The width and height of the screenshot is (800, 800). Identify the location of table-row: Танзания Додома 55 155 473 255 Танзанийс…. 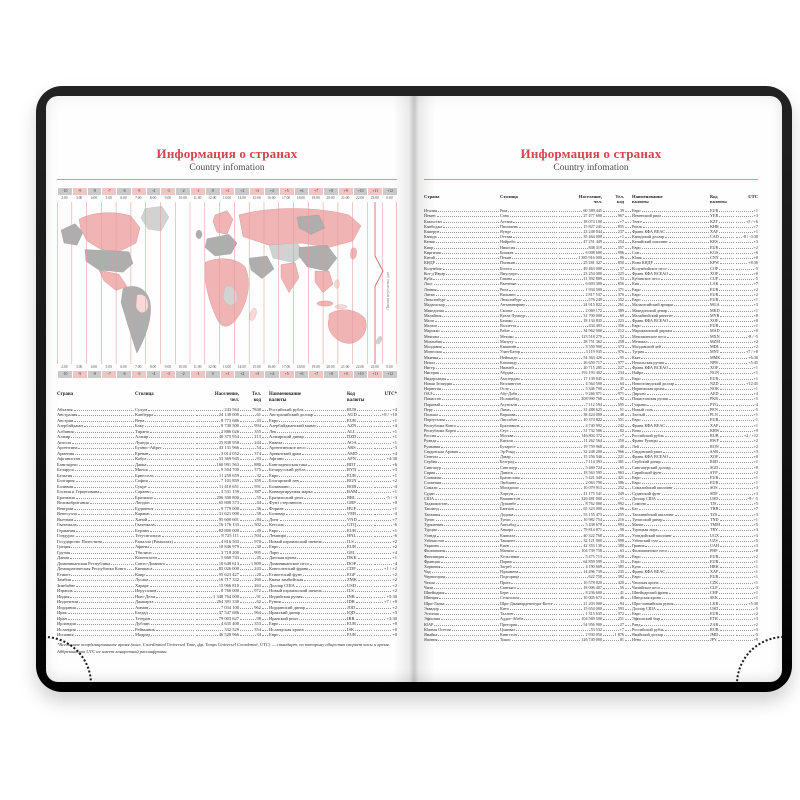
(591, 514).